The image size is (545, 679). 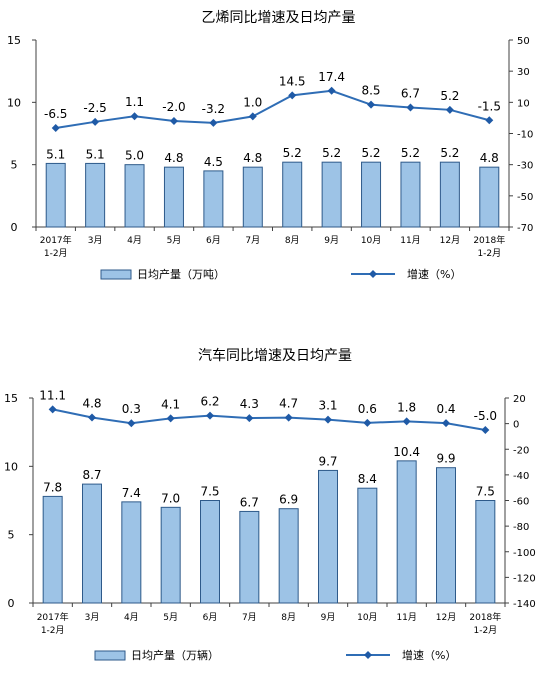 I want to click on line-data-label: 3.1, so click(x=327, y=406).